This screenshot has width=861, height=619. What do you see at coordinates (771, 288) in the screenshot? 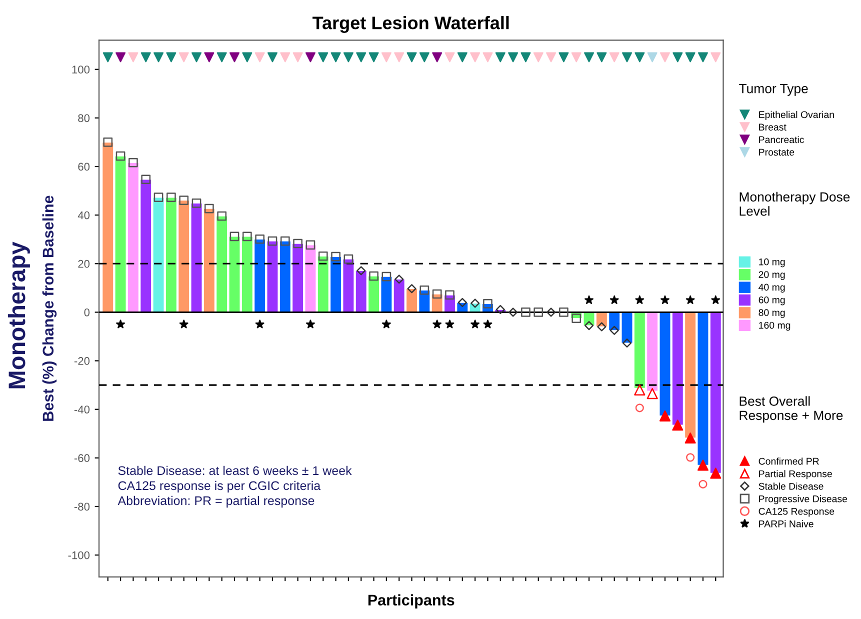
I see `legend-label: 40 mg` at bounding box center [771, 288].